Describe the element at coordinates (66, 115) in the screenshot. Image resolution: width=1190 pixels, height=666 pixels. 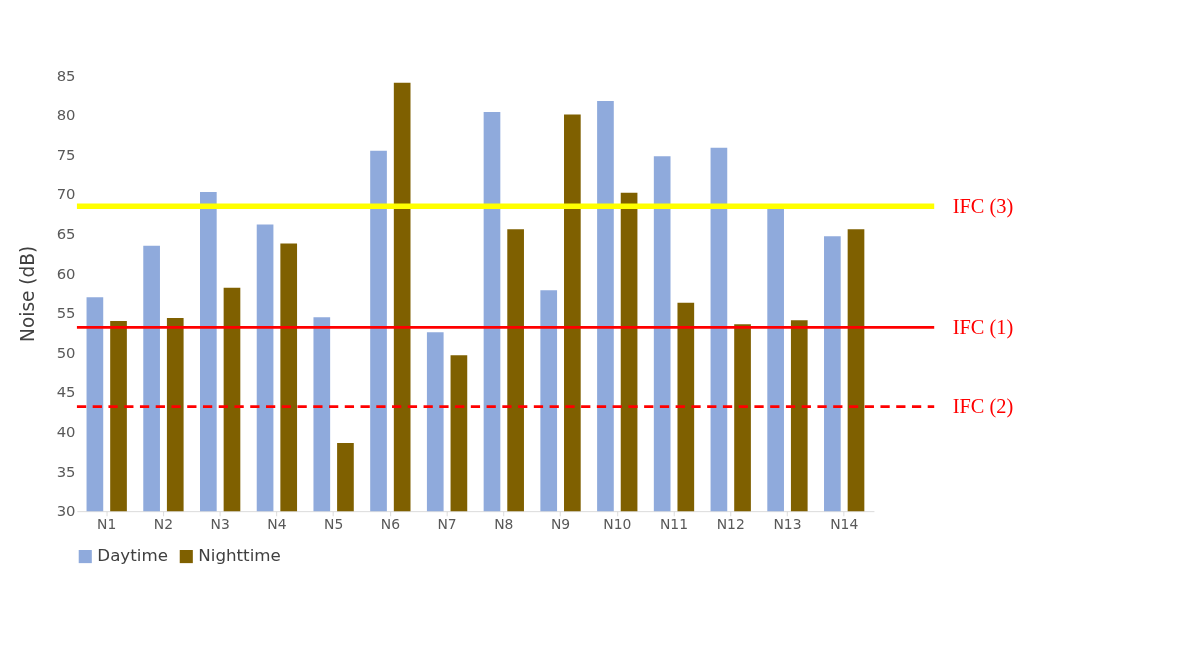
I see `y-tick-label: 80` at that location.